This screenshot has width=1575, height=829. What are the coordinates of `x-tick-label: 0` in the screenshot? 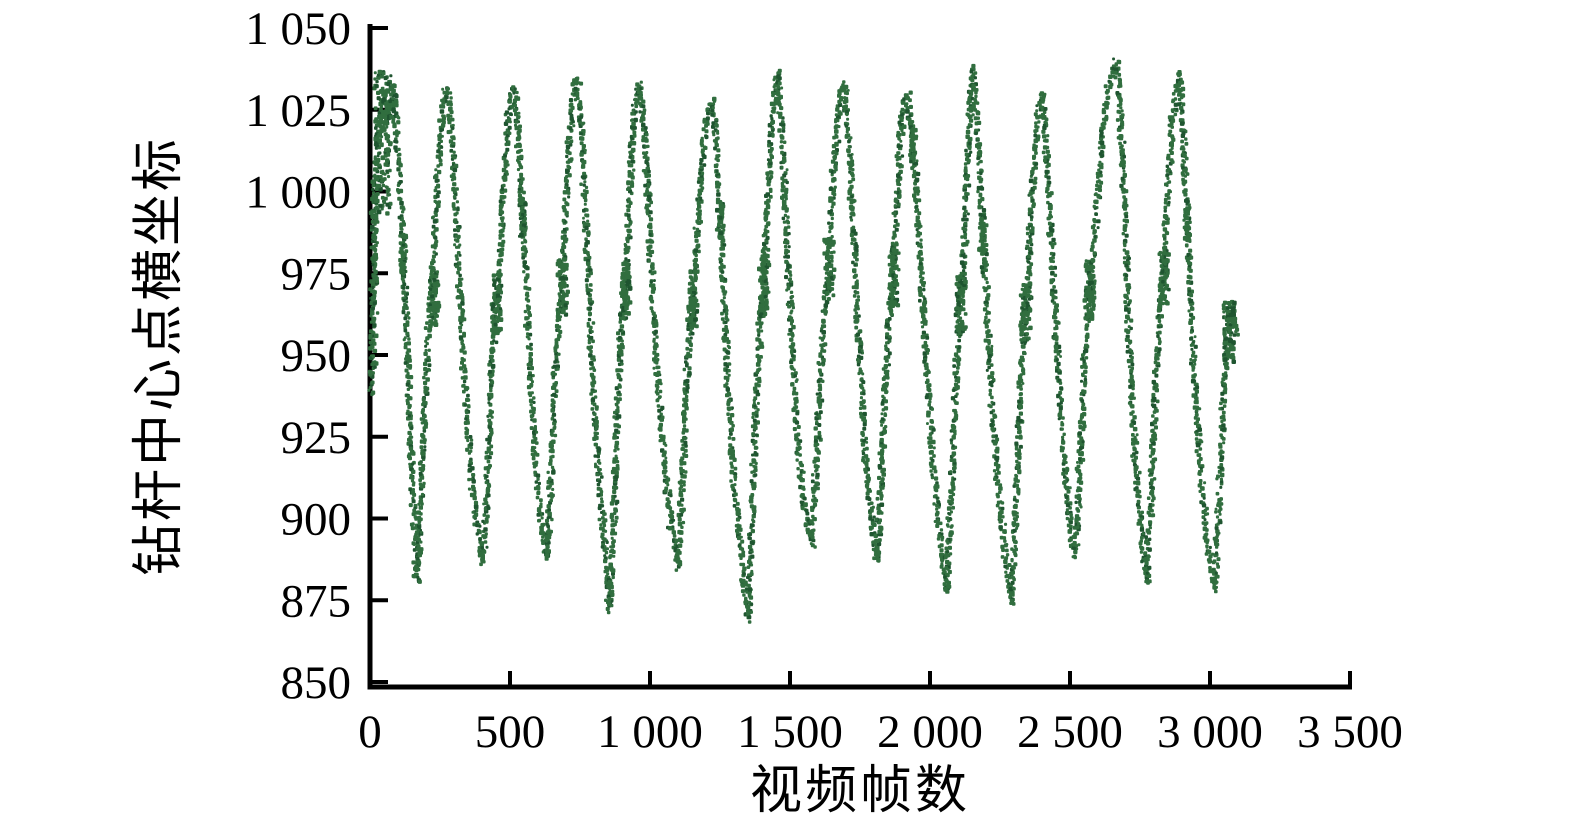 It's located at (370, 732).